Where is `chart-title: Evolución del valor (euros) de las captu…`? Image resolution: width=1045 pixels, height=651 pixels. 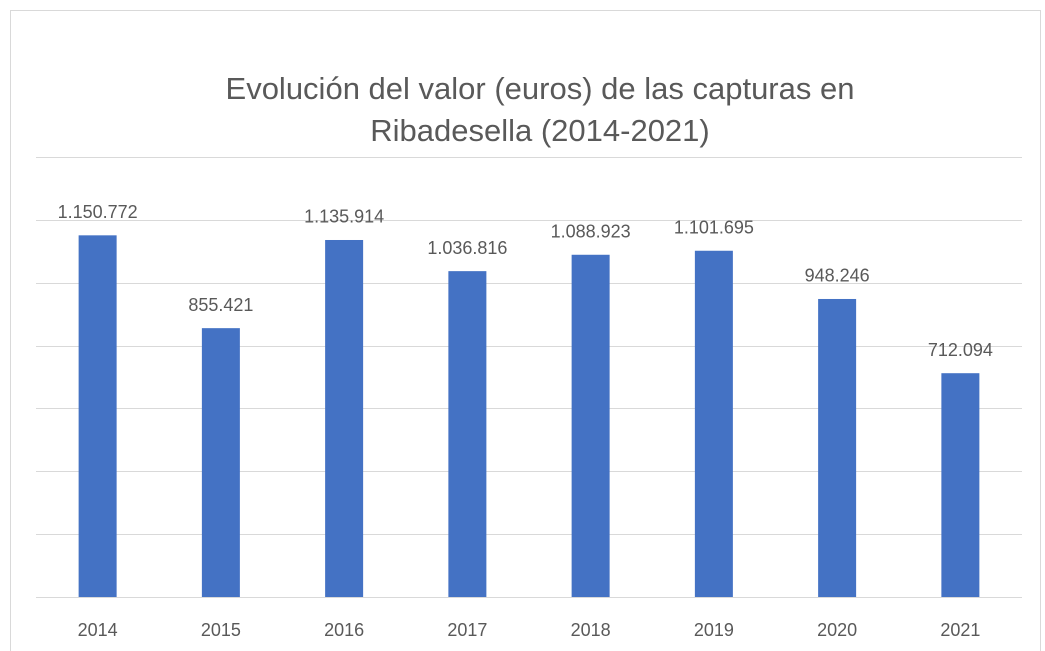 chart-title: Evolución del valor (euros) de las captu… is located at coordinates (540, 109).